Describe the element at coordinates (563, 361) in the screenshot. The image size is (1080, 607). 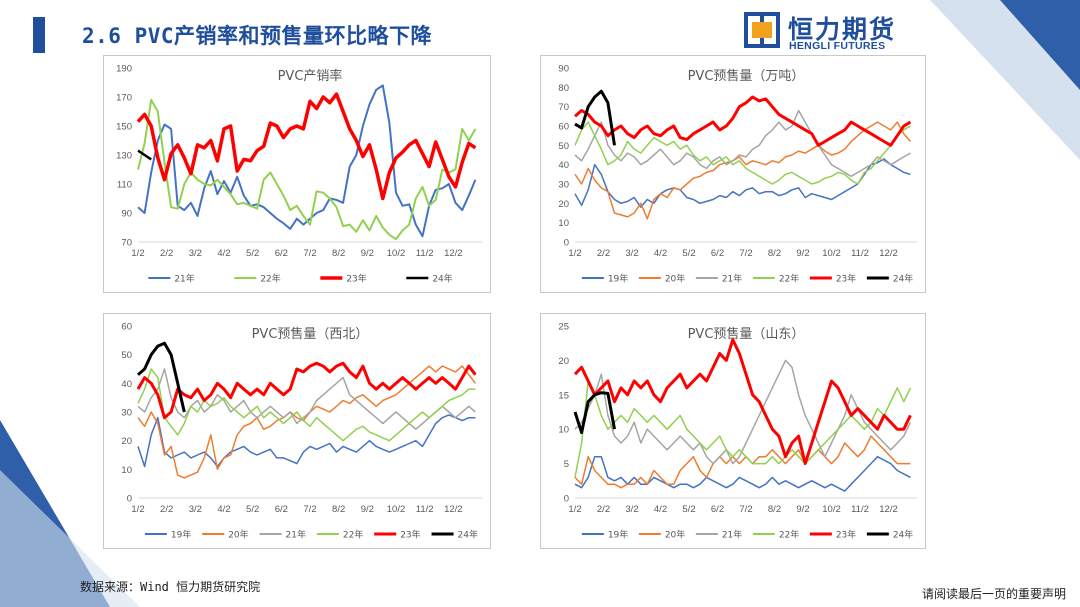
I see `y-tick-label: 20` at that location.